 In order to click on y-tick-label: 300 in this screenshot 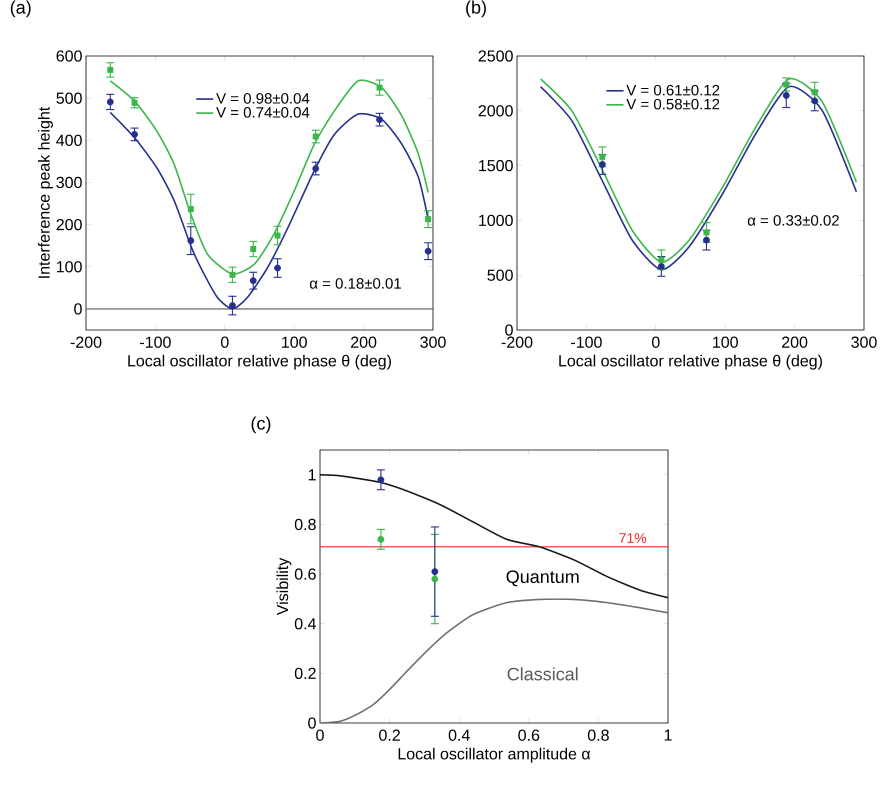, I will do `click(69, 182)`.